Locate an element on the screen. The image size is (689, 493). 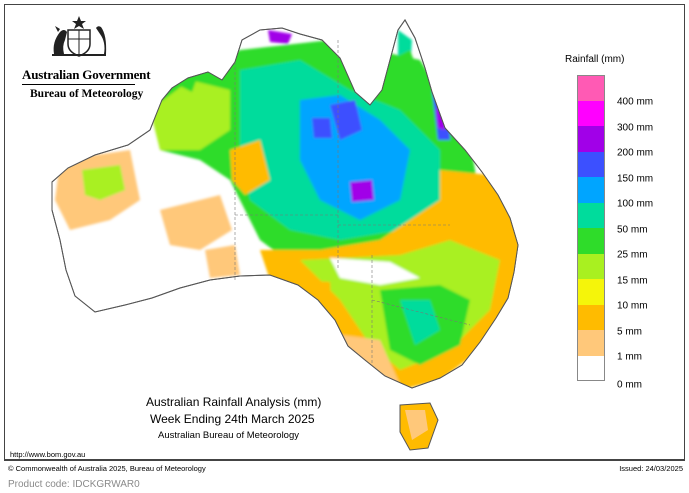
map-title: Australian Rainfall Analysis (mm) is located at coordinates (234, 402).